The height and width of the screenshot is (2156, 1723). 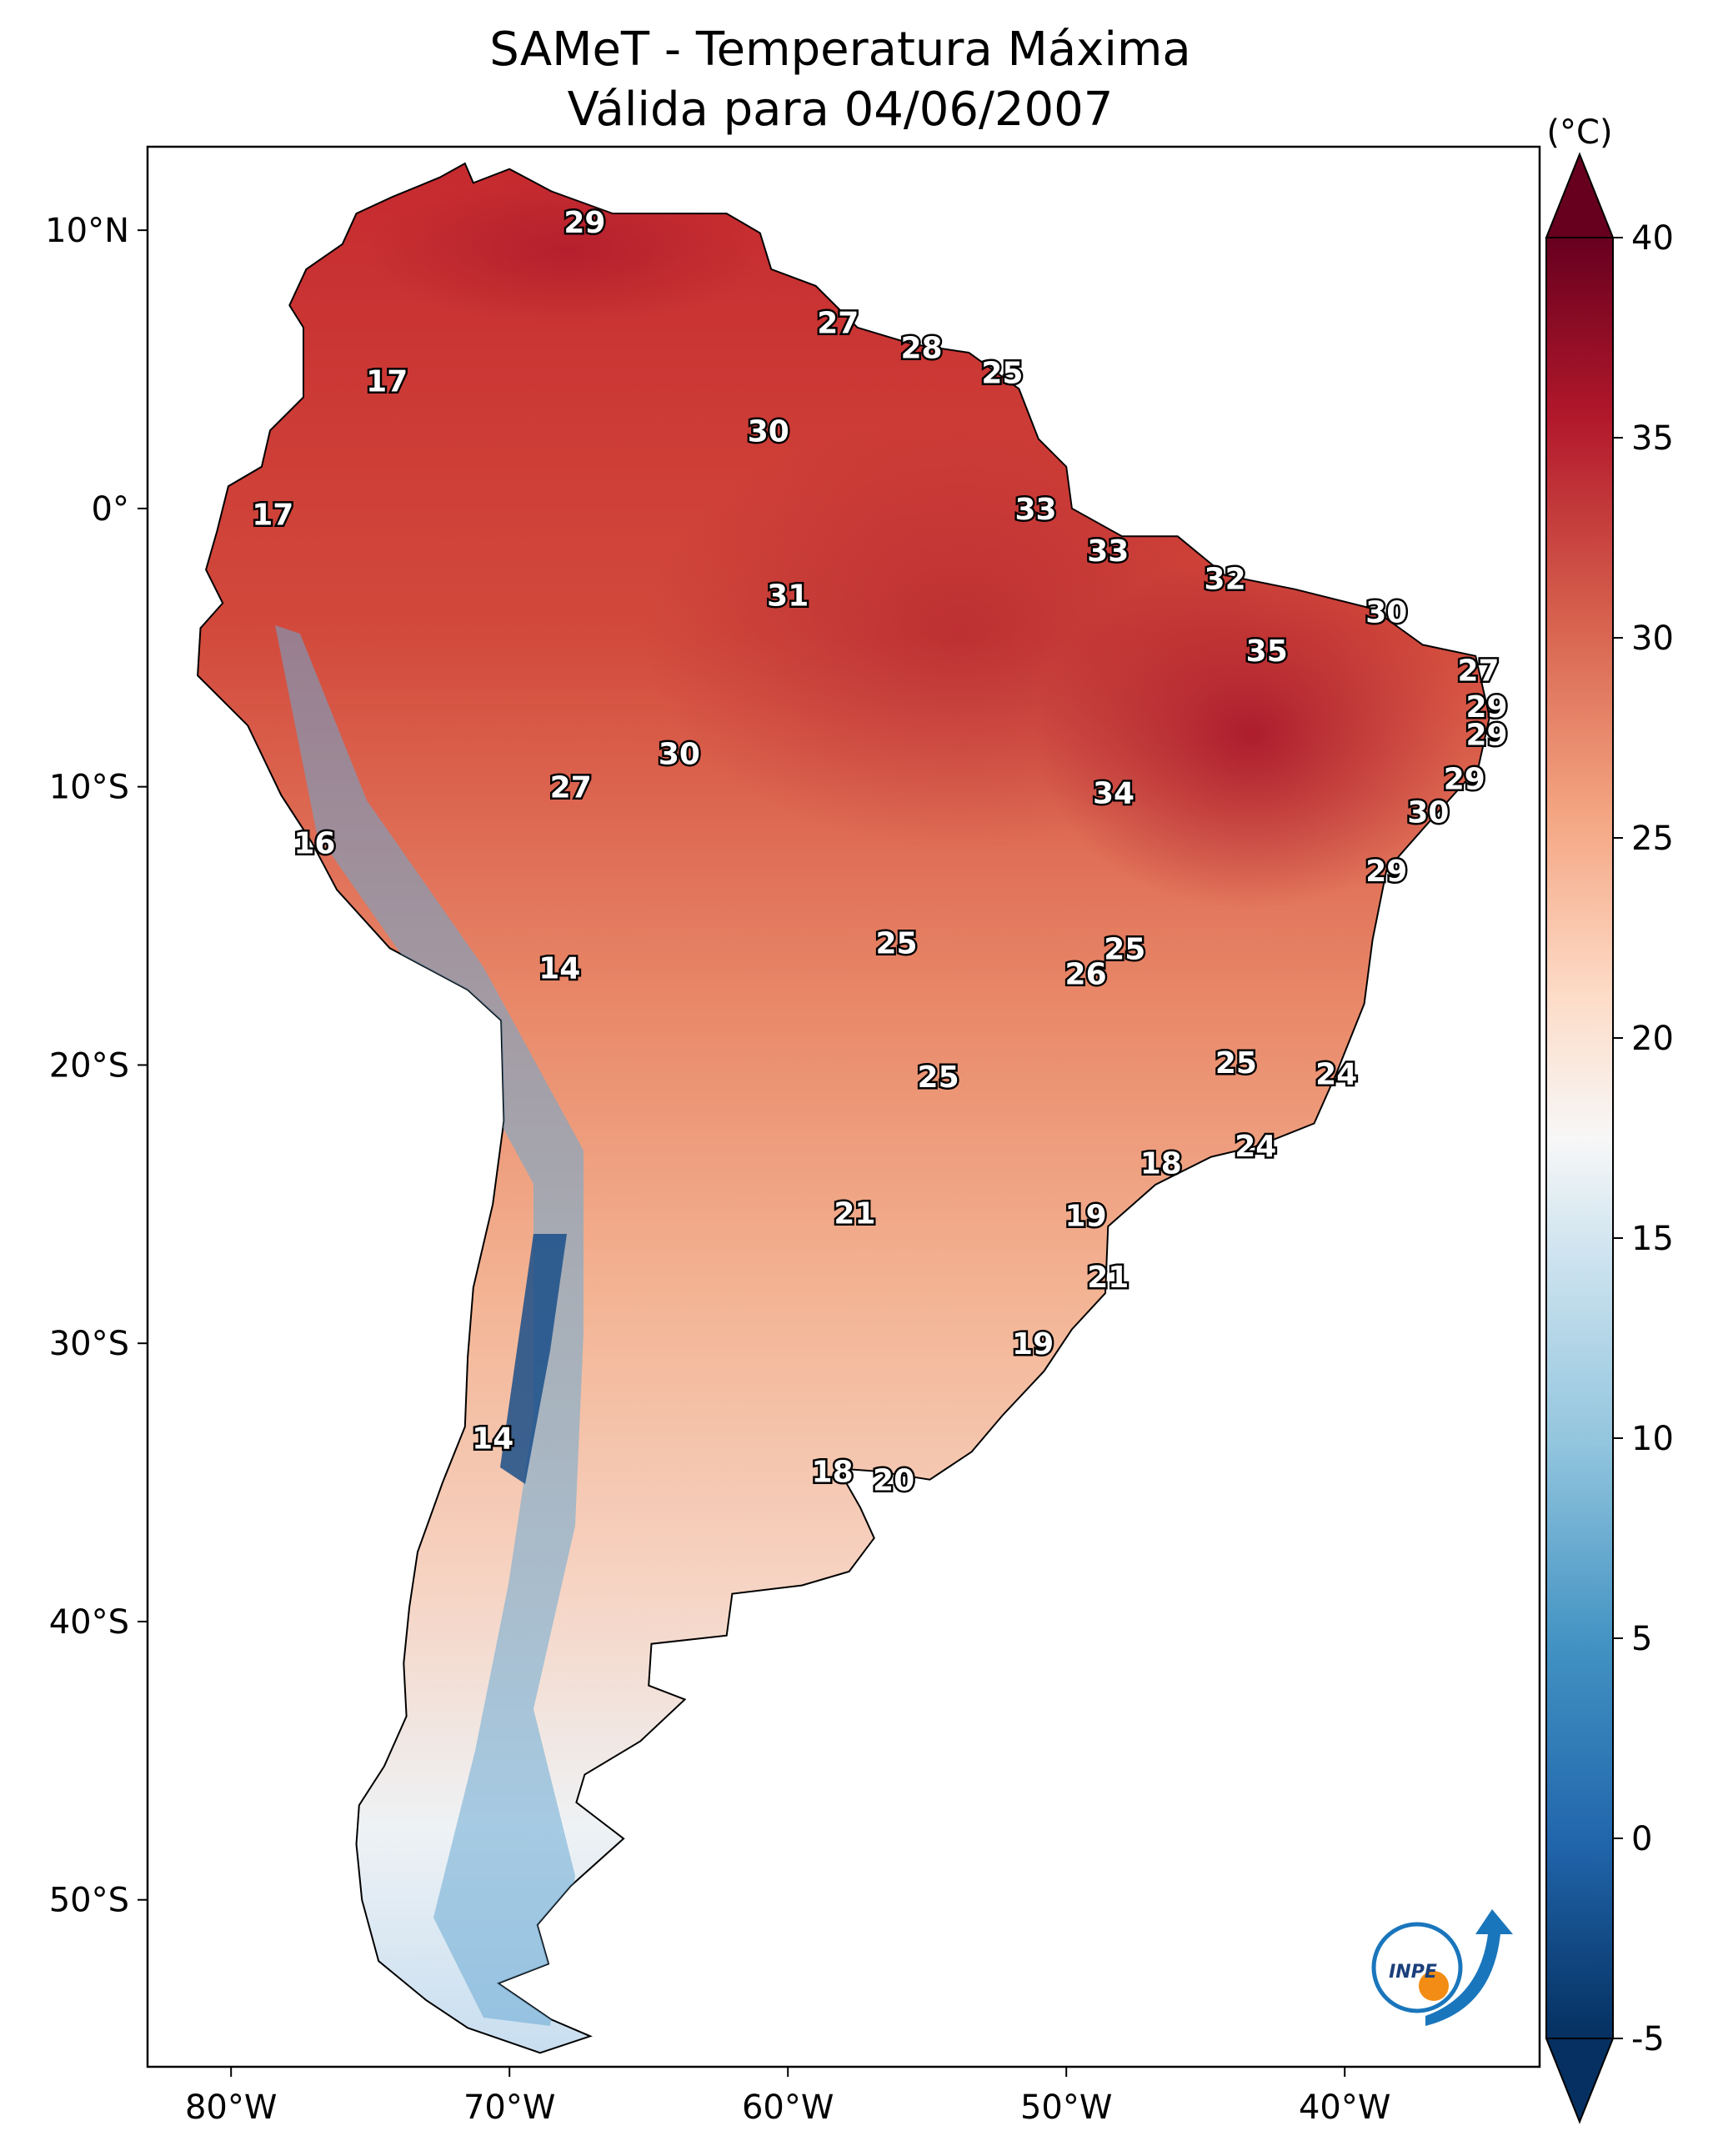 I want to click on andes-cold-core, so click(x=534, y=1359).